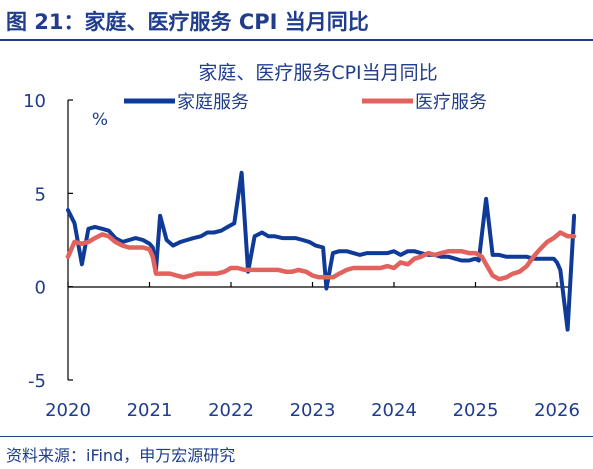 The height and width of the screenshot is (469, 593). What do you see at coordinates (213, 102) in the screenshot?
I see `legend-label-home: 家庭服务` at bounding box center [213, 102].